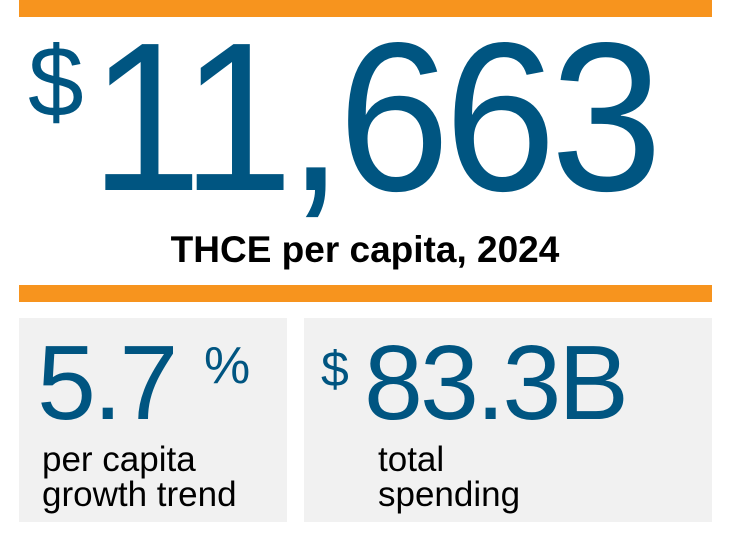  Describe the element at coordinates (365, 8) in the screenshot. I see `top-accent-bar` at that location.